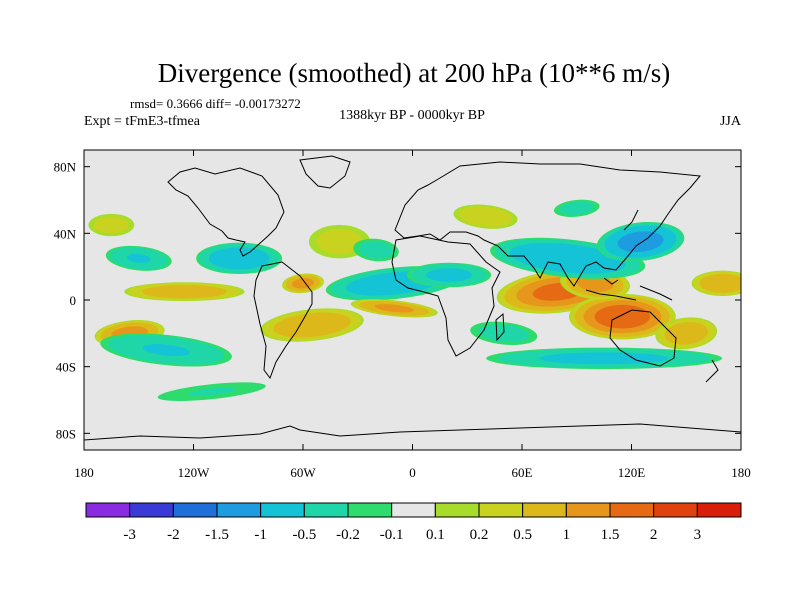  What do you see at coordinates (304, 535) in the screenshot?
I see `colorbar-label: -0.5` at bounding box center [304, 535].